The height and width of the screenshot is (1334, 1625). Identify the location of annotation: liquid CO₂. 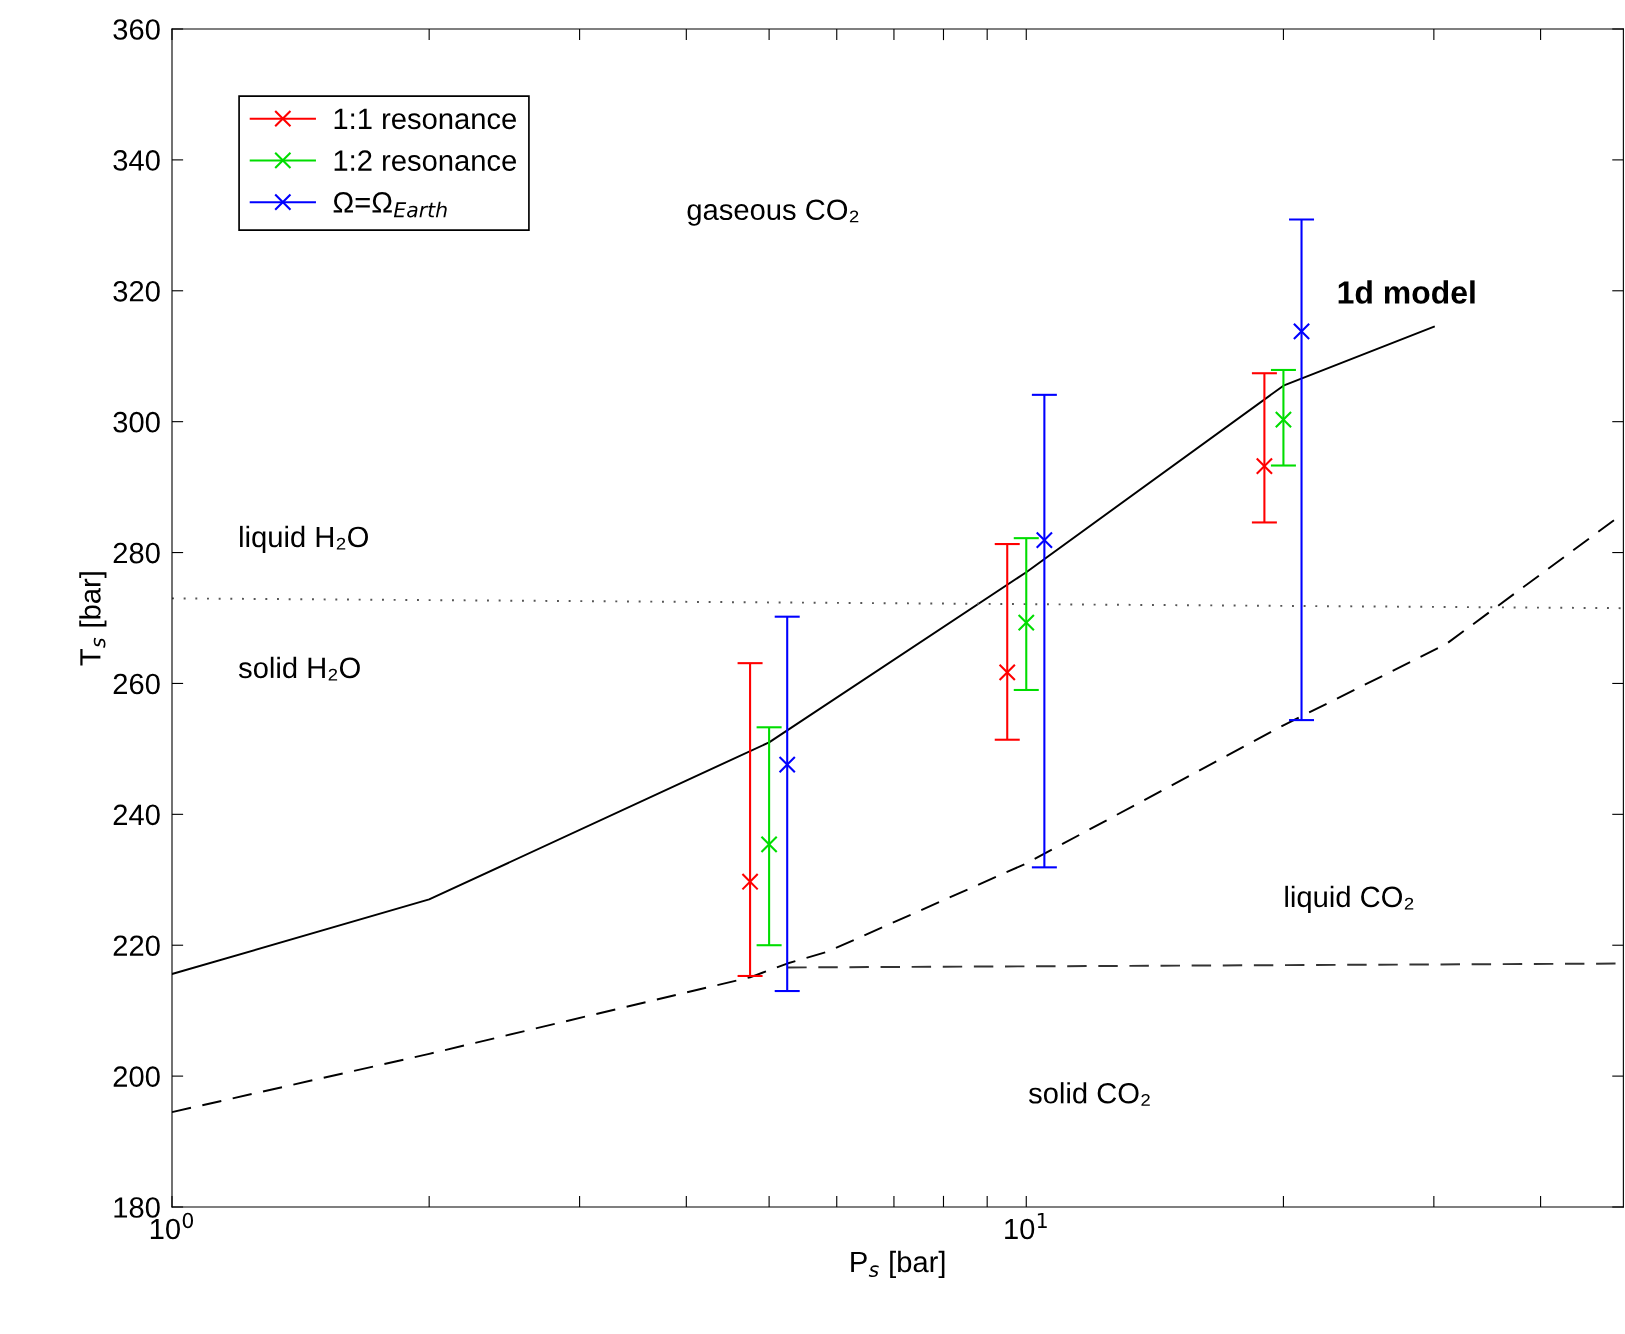
(1349, 899).